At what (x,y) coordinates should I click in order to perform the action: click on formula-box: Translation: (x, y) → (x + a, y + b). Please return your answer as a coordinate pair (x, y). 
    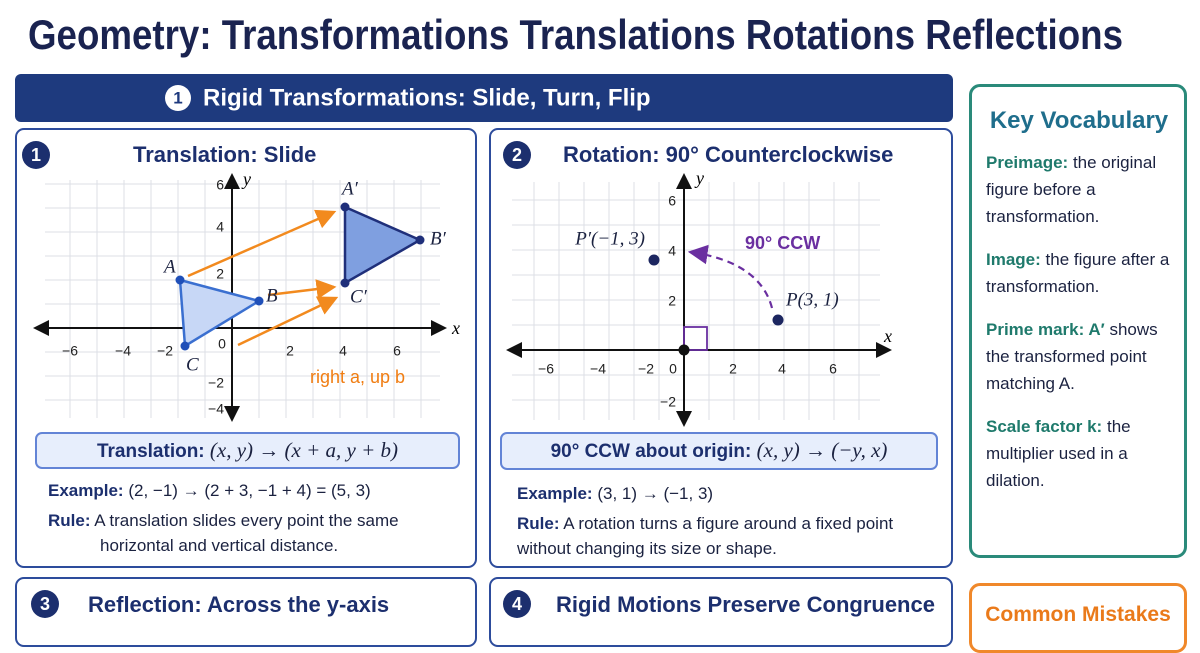
    Looking at the image, I should click on (247, 450).